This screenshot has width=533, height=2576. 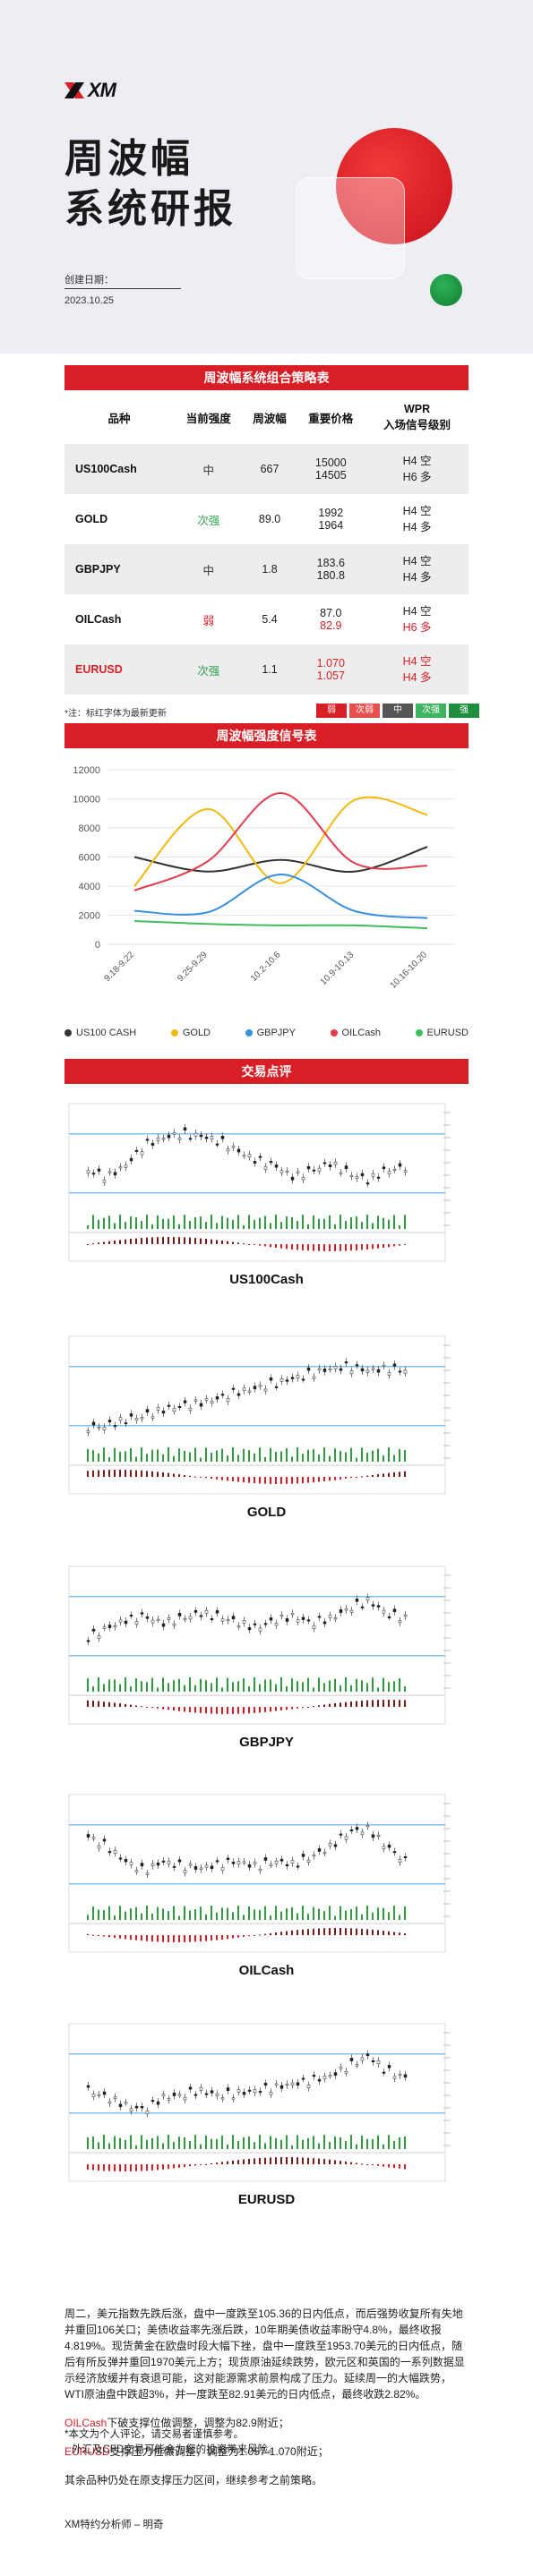 What do you see at coordinates (150, 184) in the screenshot?
I see `page-title: 周波幅 系统研报` at bounding box center [150, 184].